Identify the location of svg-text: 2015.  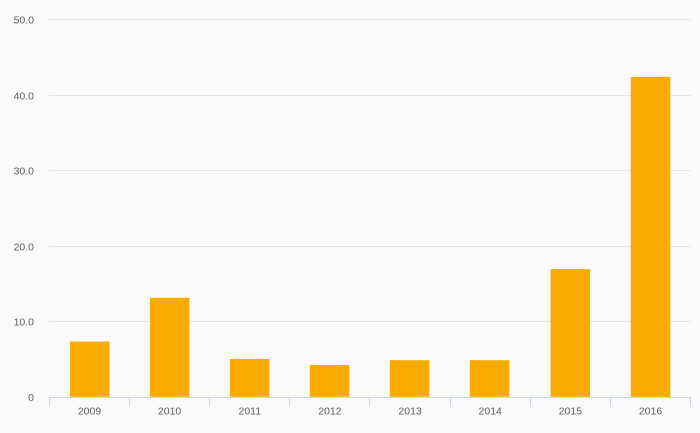
(571, 412).